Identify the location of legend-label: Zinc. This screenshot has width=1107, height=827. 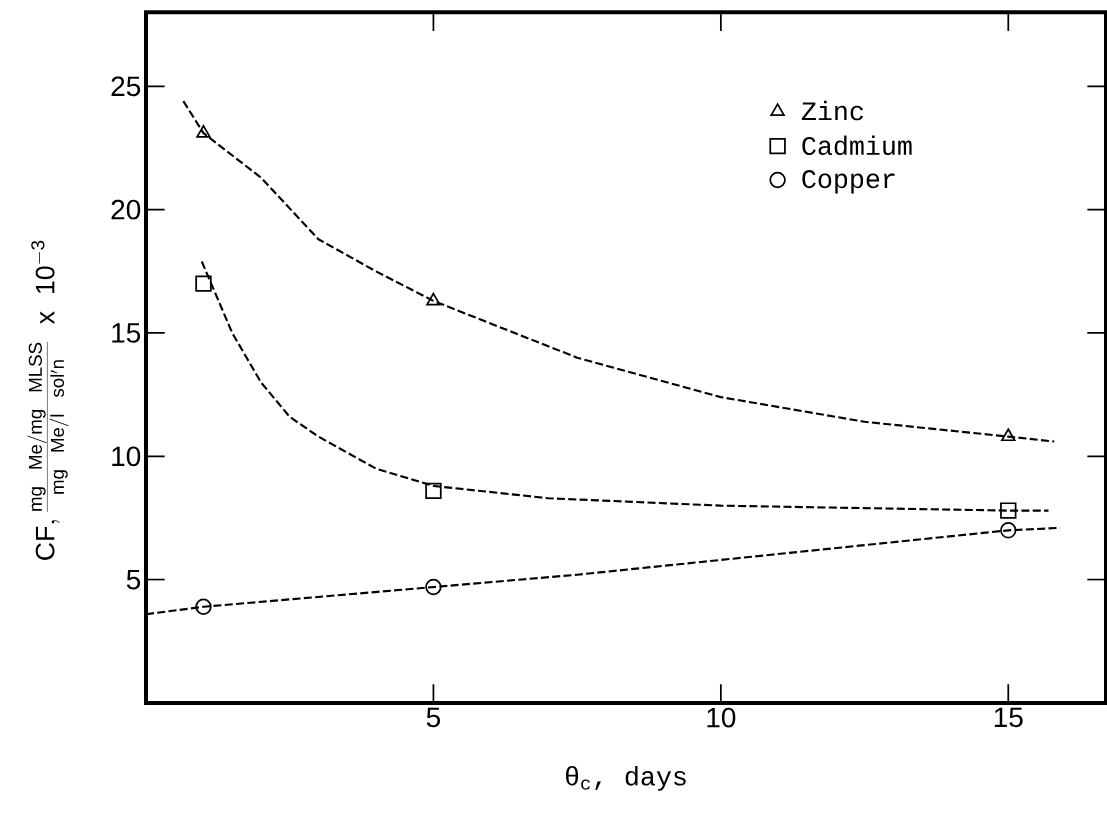
(832, 110).